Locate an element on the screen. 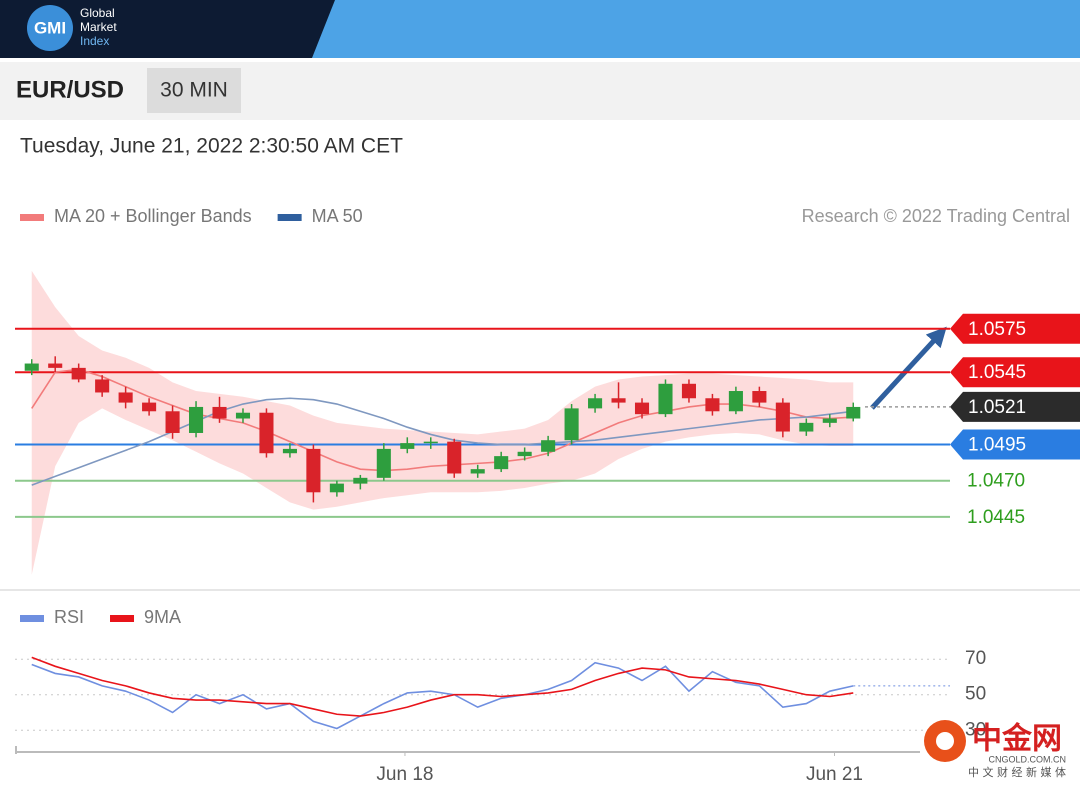 The height and width of the screenshot is (791, 1080). interval: 30 MIN is located at coordinates (194, 90).